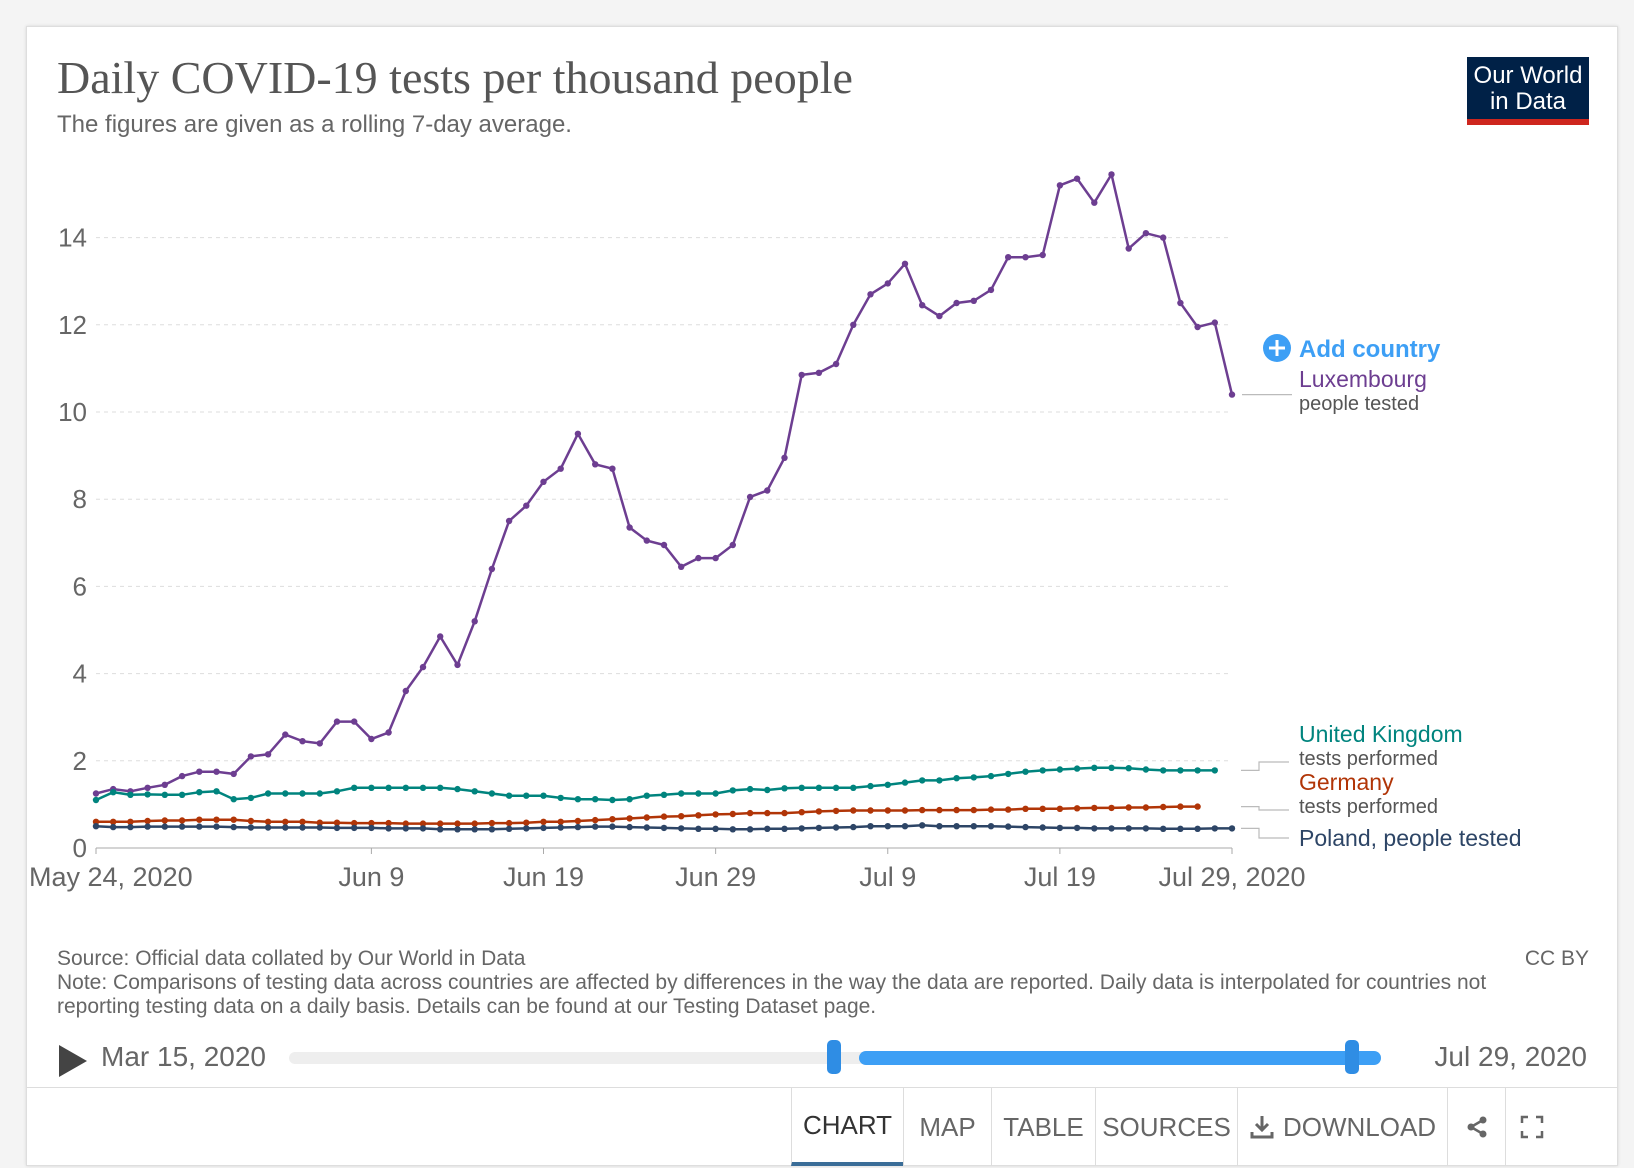 Image resolution: width=1634 pixels, height=1168 pixels. Describe the element at coordinates (72, 412) in the screenshot. I see `y-tick-label: 10` at that location.